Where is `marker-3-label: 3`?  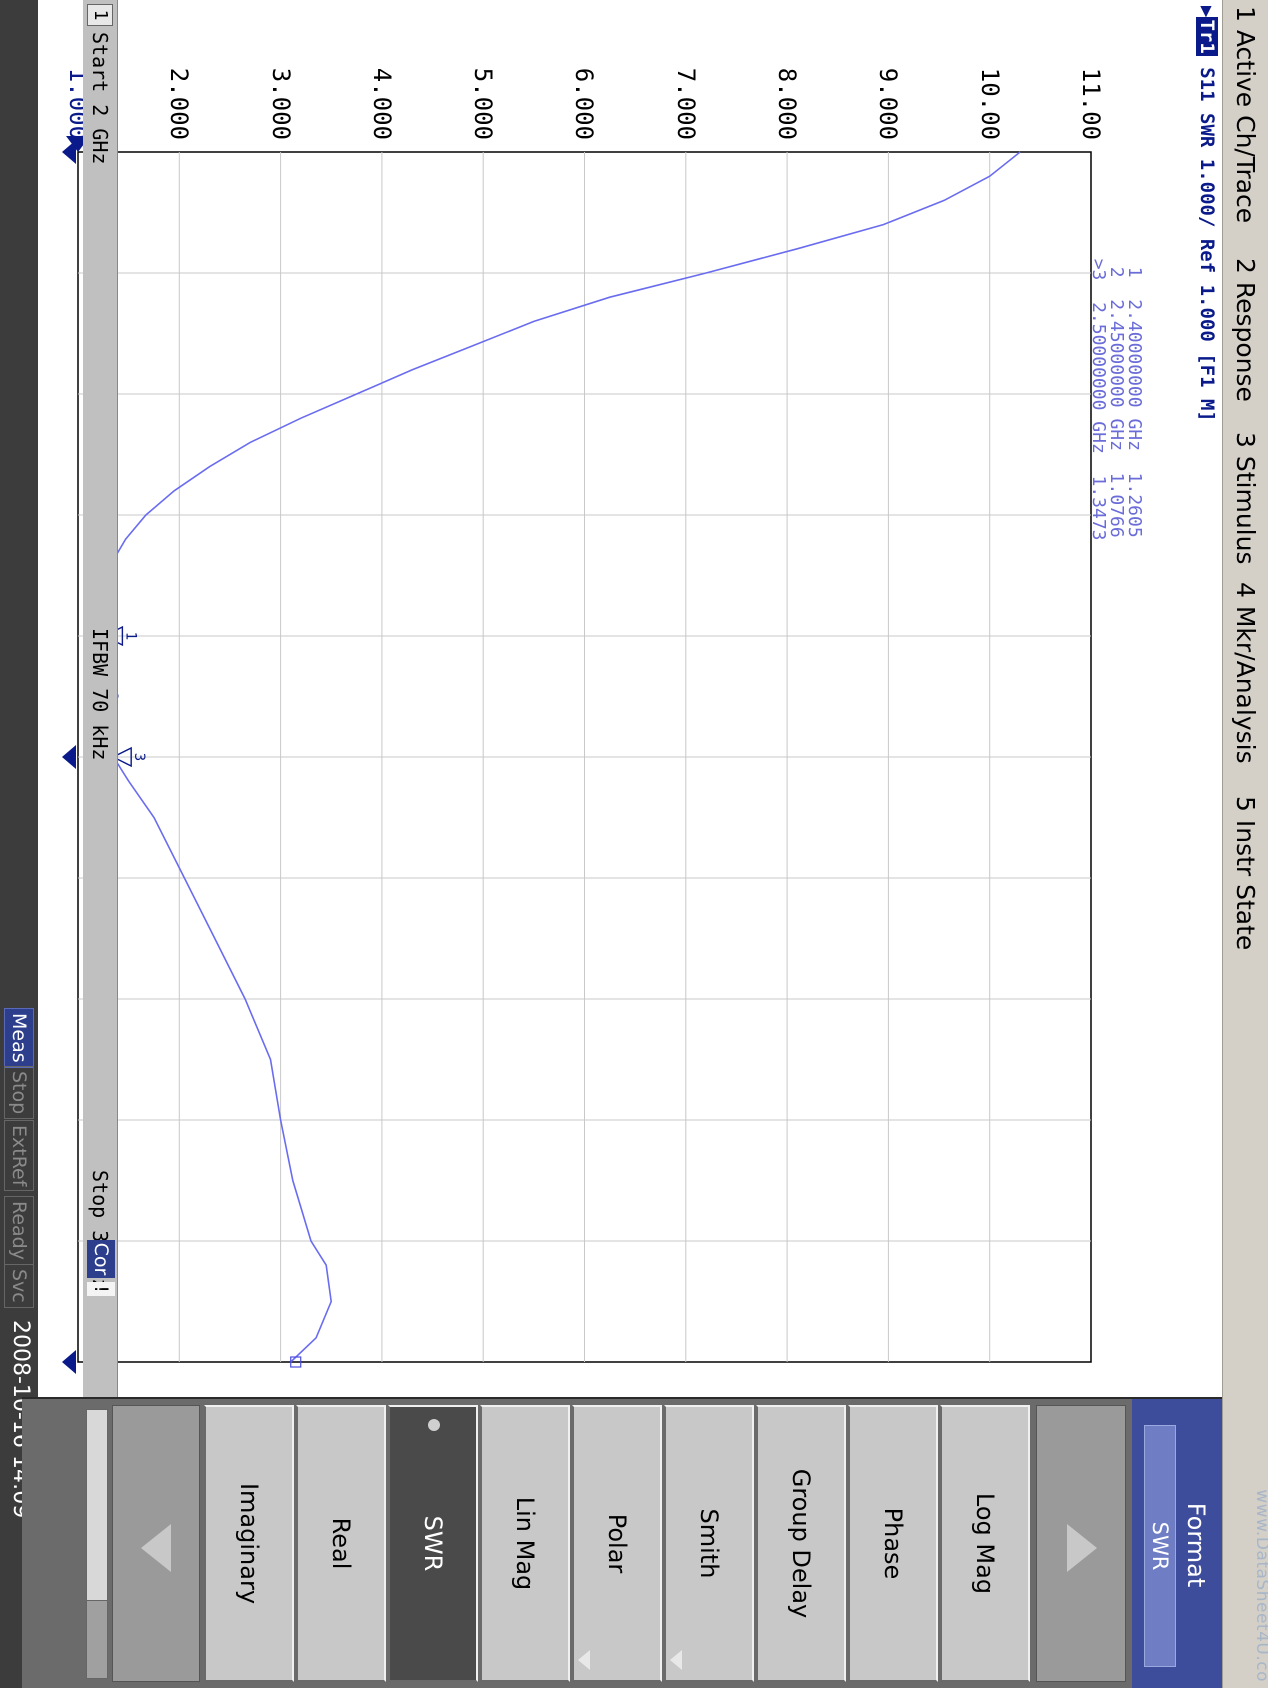
marker-3-label: 3 is located at coordinates (139, 757).